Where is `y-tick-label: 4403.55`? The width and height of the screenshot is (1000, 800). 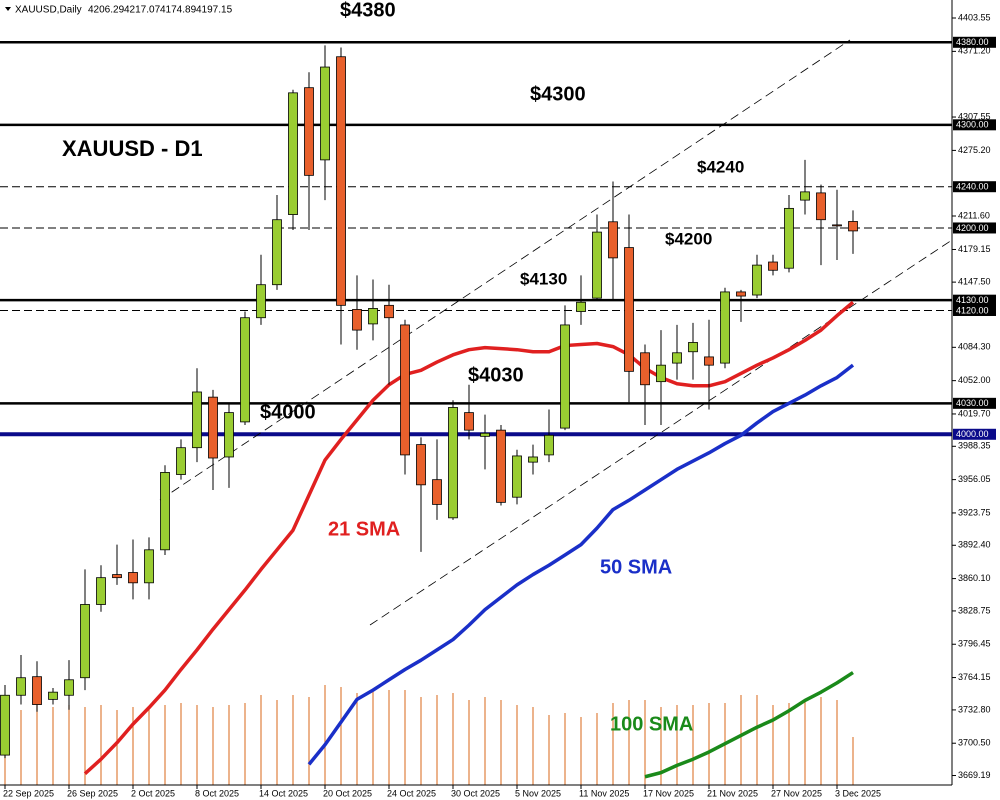 y-tick-label: 4403.55 is located at coordinates (974, 17).